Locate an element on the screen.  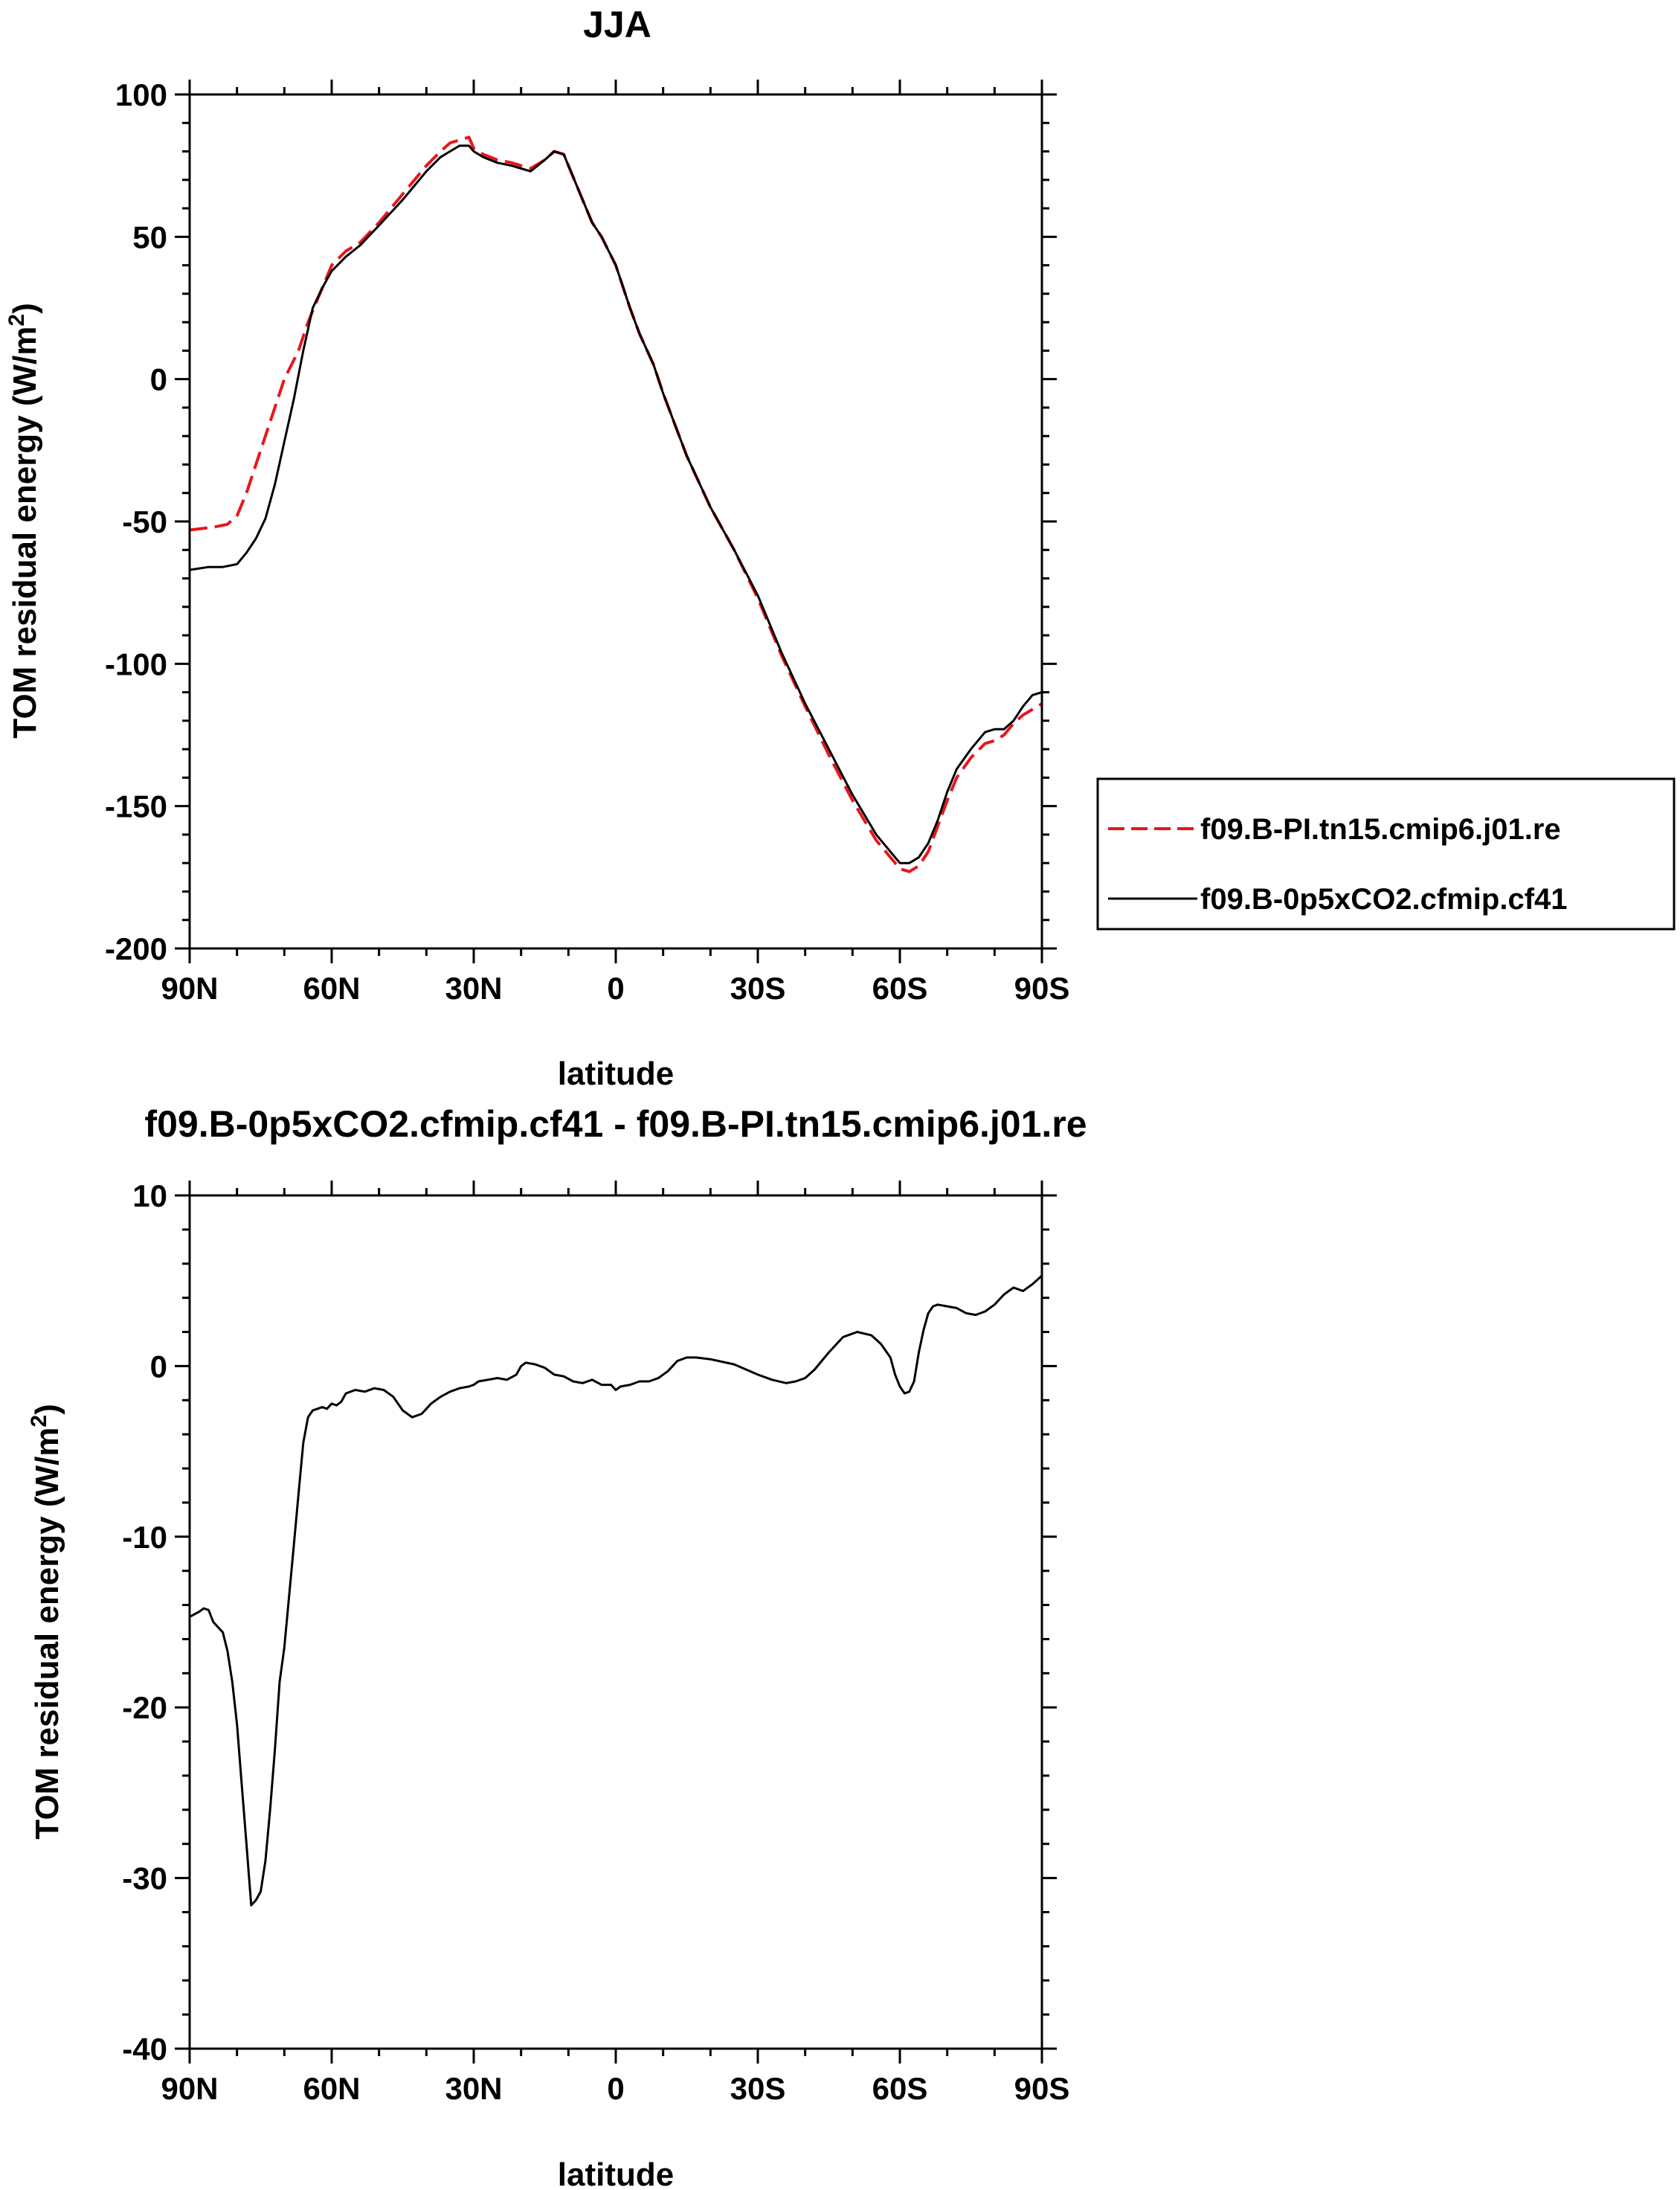
y-tick-label: -20 is located at coordinates (145, 1708).